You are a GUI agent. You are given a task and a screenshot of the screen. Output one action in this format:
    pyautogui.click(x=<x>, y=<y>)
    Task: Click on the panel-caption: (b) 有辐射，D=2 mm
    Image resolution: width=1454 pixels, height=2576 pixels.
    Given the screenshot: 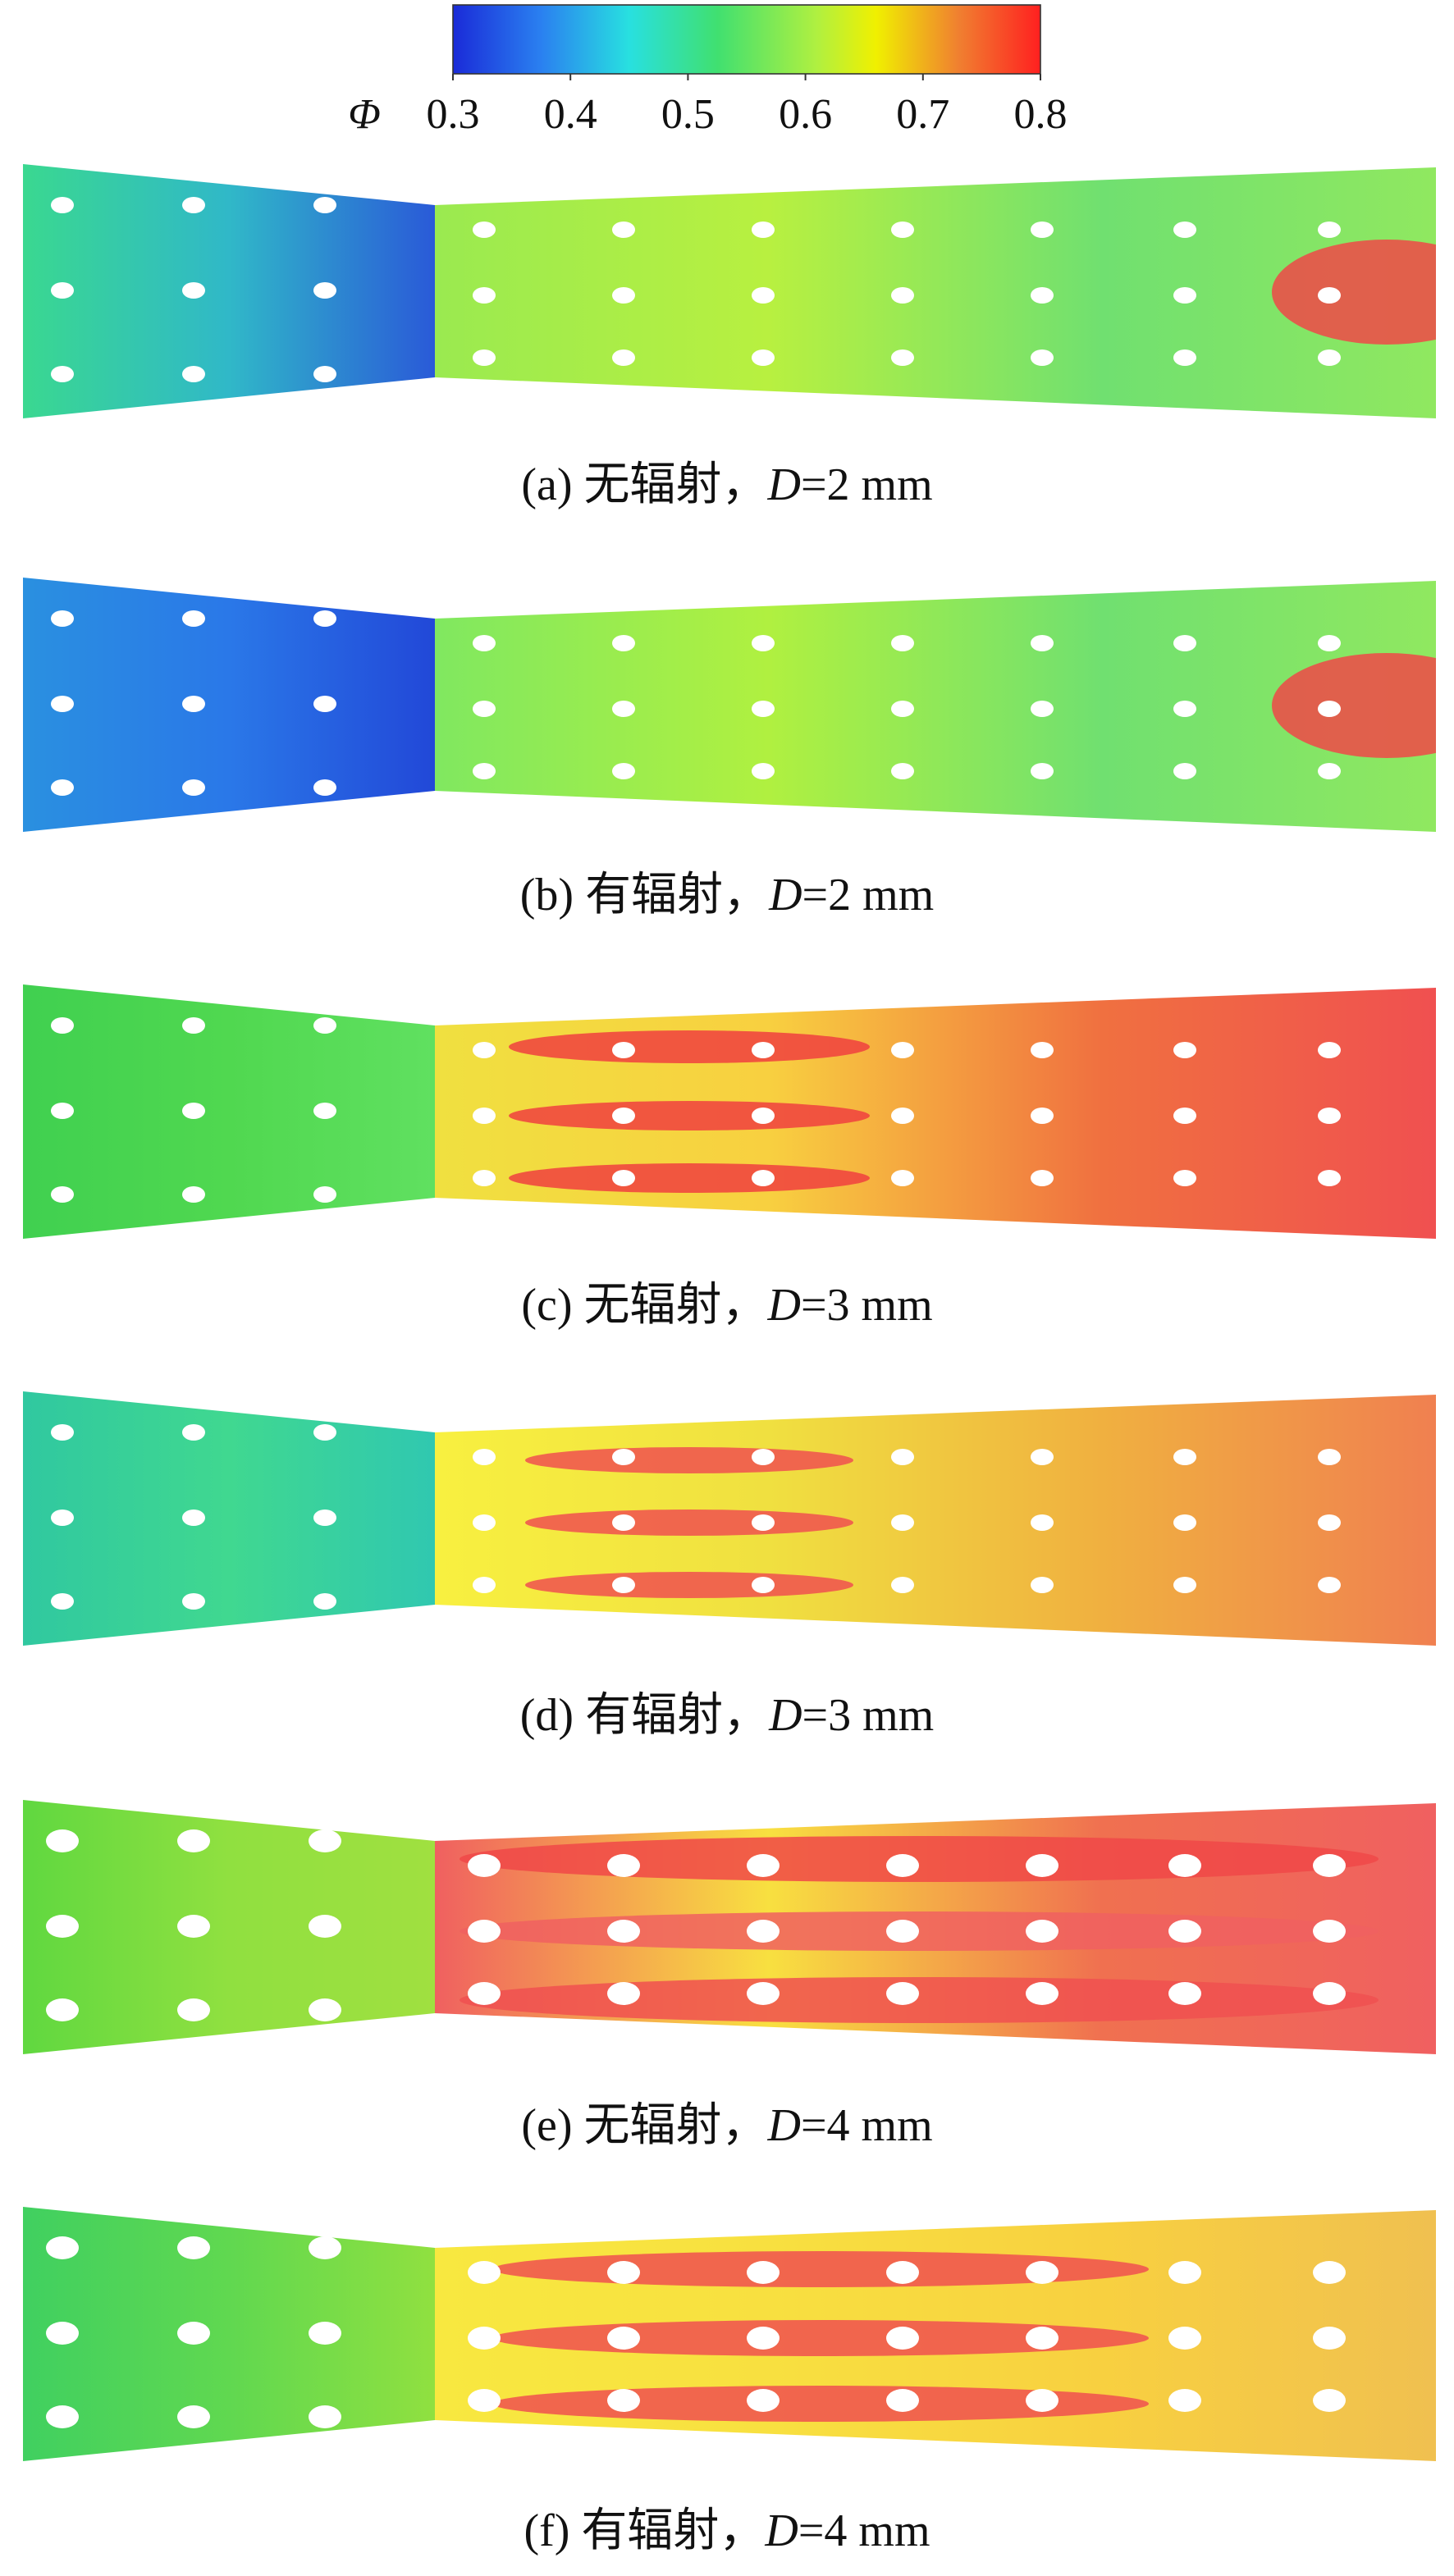 What is the action you would take?
    pyautogui.click(x=727, y=895)
    